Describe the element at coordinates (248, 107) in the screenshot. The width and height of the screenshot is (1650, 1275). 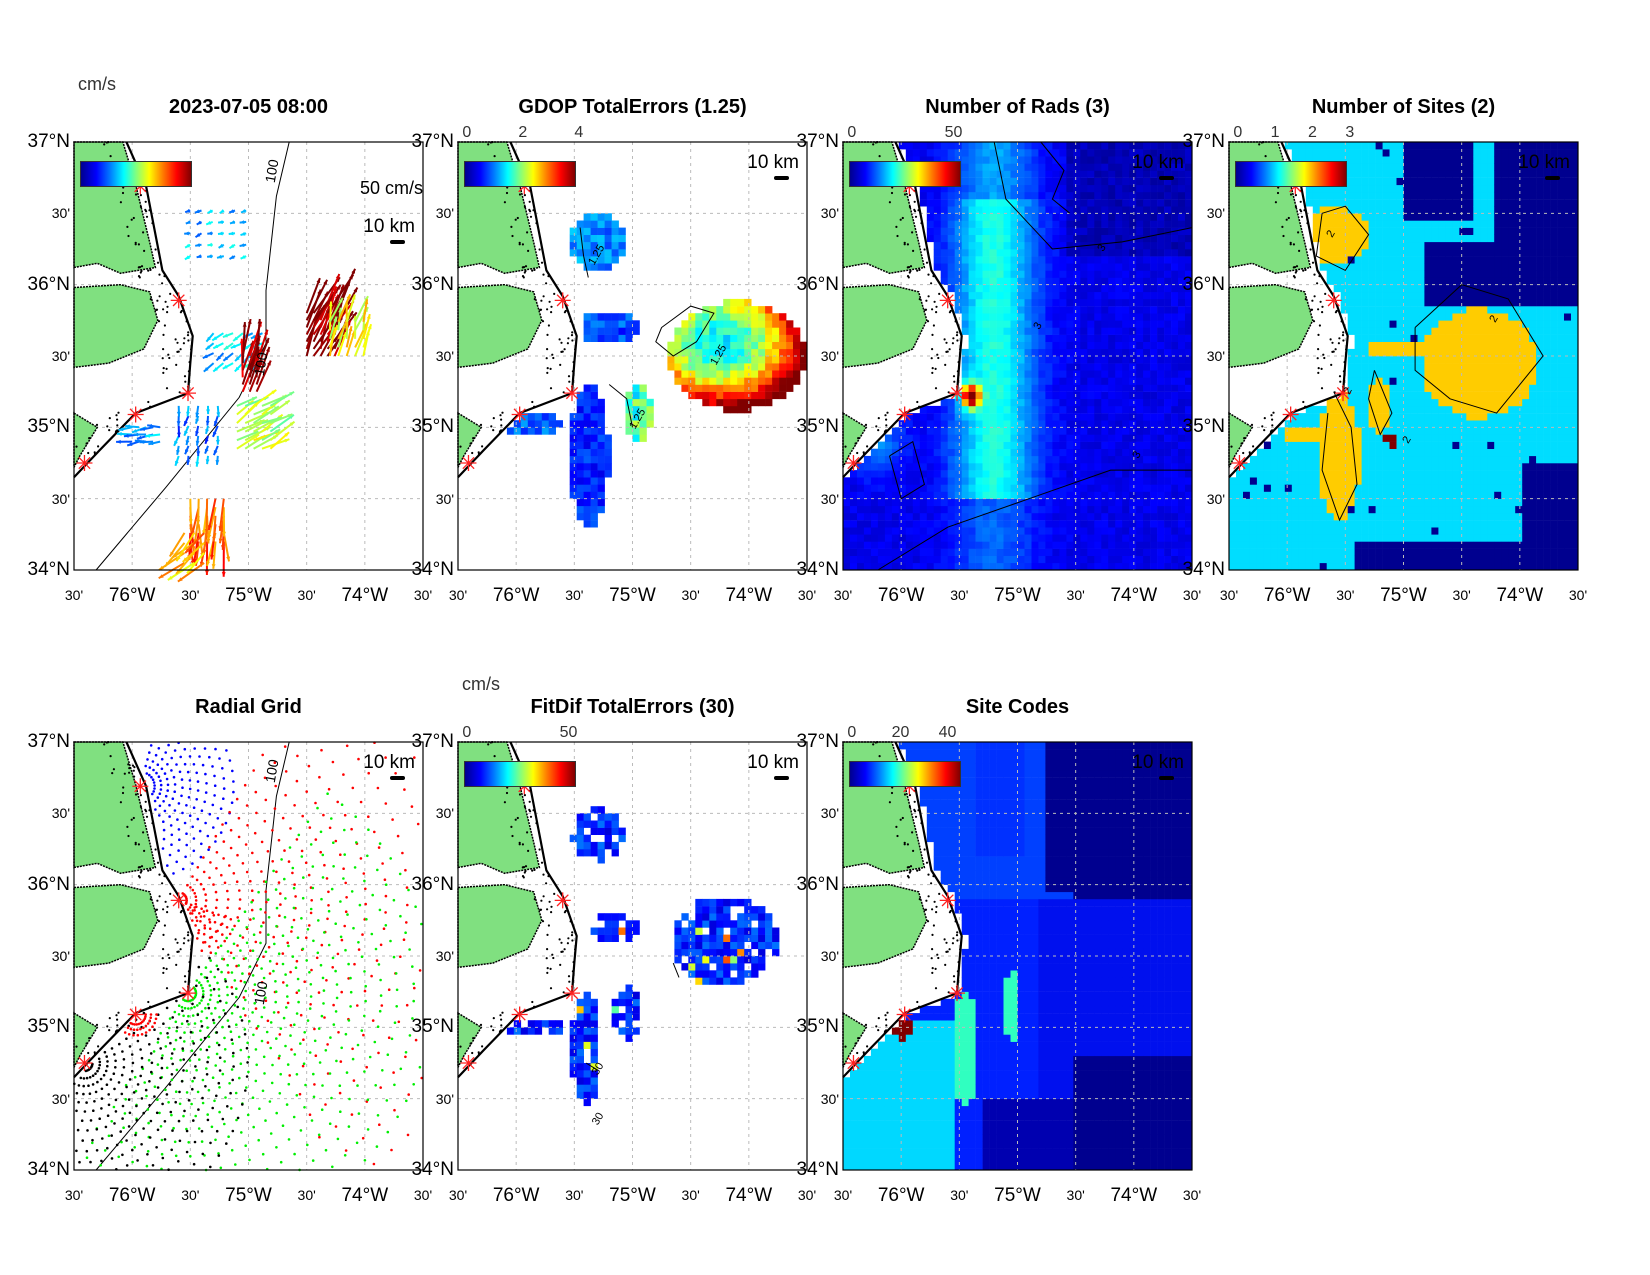
I see `panel-title: 2023-07-05 08:00` at that location.